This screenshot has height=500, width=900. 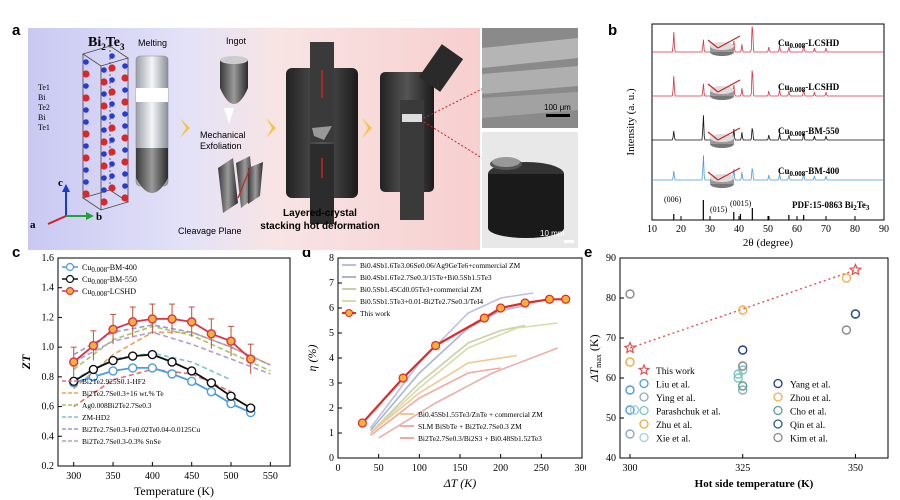 I want to click on sample-icon, so click(x=724, y=45).